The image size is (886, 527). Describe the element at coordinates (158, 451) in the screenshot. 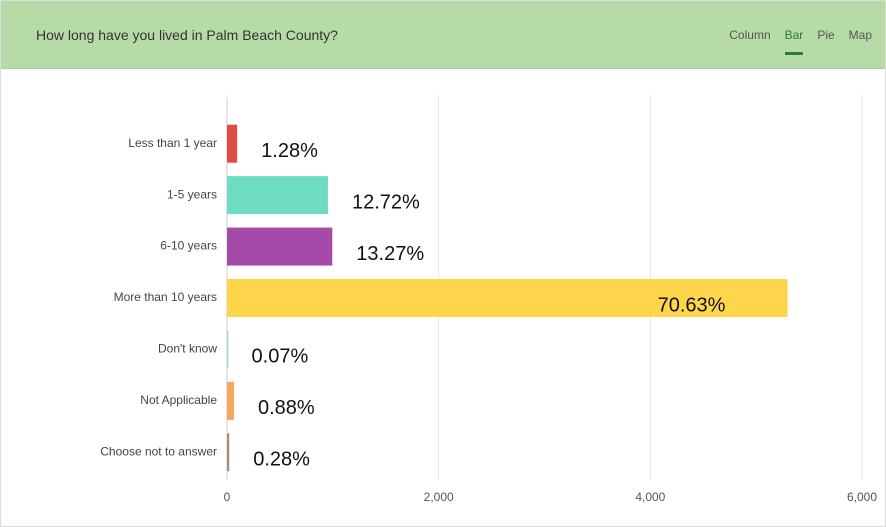

I see `y-tick-label: Choose not to answer` at that location.